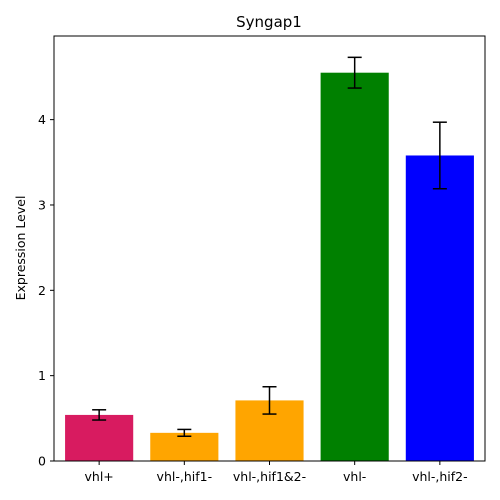  What do you see at coordinates (269, 476) in the screenshot?
I see `x-tick-label-2: vhl-,hif1&2-` at bounding box center [269, 476].